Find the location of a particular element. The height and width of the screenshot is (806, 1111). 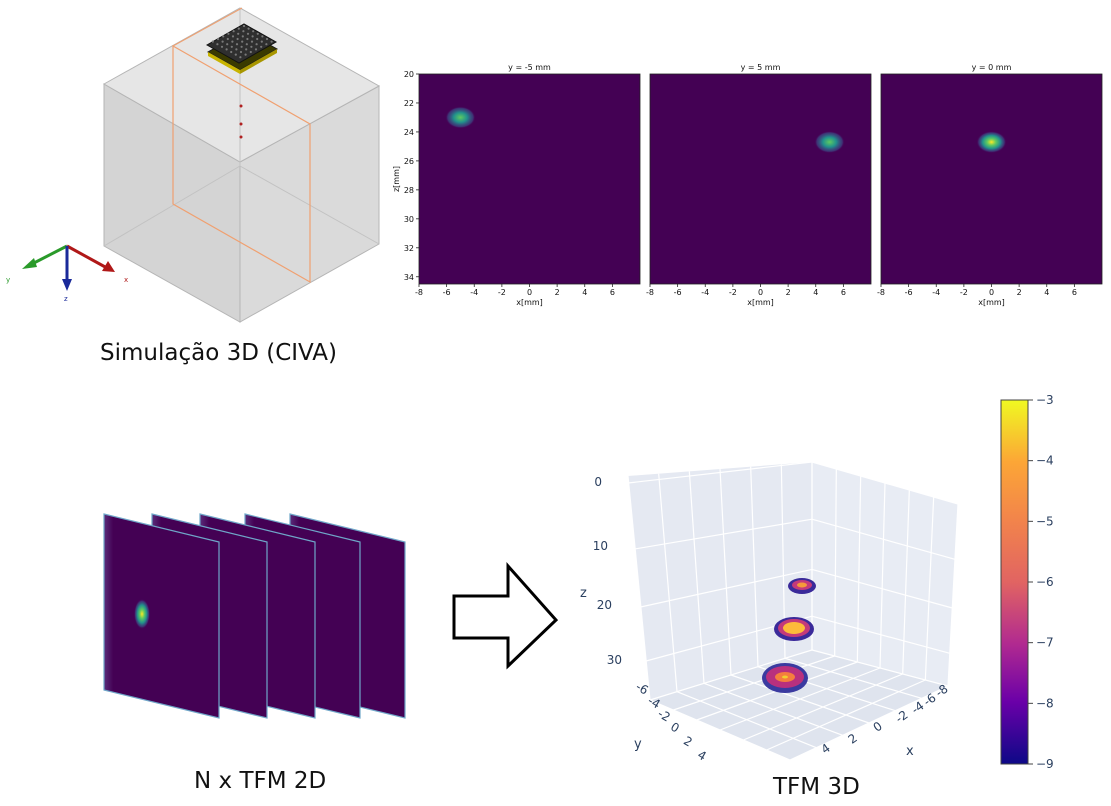

y-tick-label: 32 is located at coordinates (409, 248).